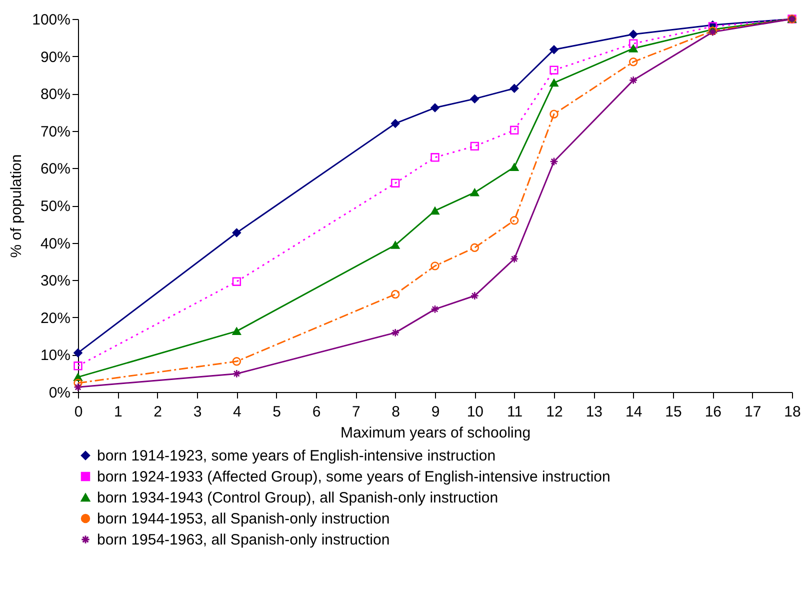  I want to click on x-tick-label: 2, so click(158, 412).